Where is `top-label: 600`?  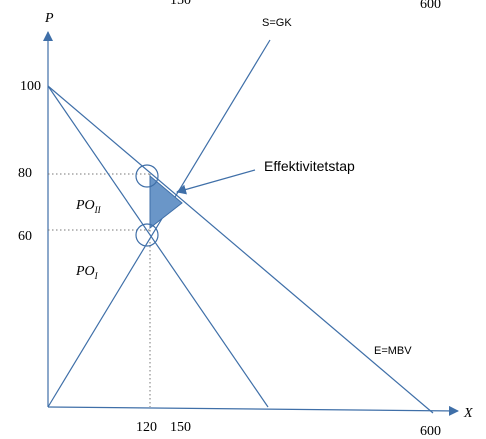 top-label: 600 is located at coordinates (430, 6).